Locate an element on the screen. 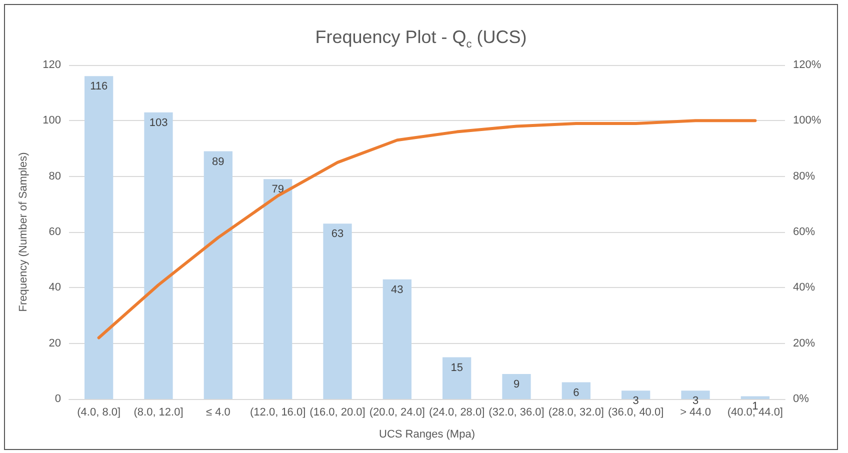 This screenshot has height=453, width=848. data-label: 43 is located at coordinates (397, 290).